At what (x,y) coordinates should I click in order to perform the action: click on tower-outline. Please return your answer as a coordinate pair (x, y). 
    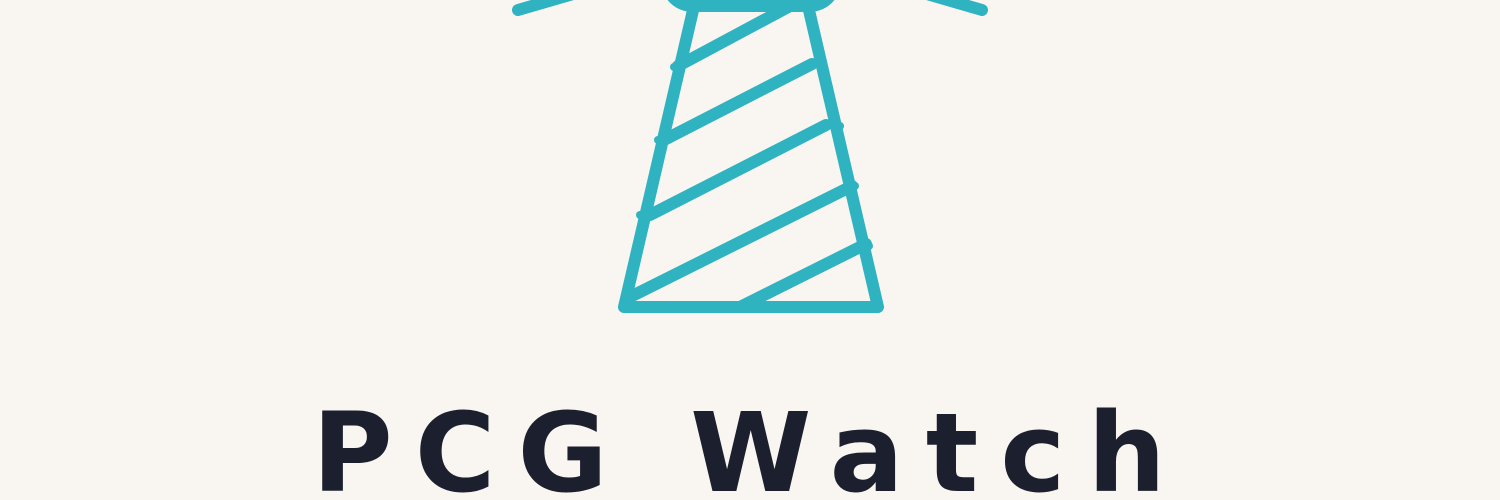
    Looking at the image, I should click on (751, 156).